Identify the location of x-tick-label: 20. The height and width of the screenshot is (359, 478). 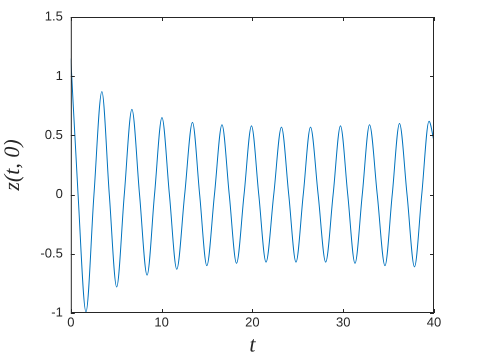
(252, 322).